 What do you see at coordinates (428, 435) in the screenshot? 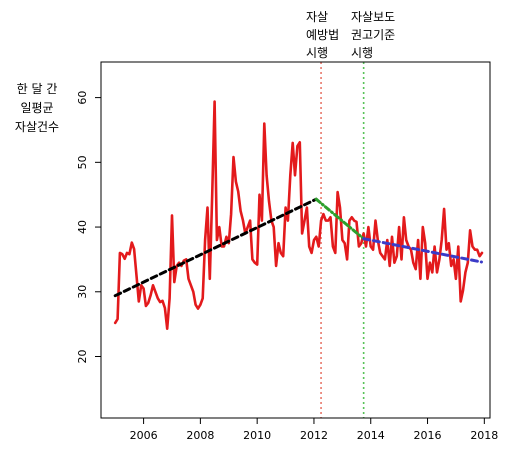
I see `x-tick-label-2016: 2016` at bounding box center [428, 435].